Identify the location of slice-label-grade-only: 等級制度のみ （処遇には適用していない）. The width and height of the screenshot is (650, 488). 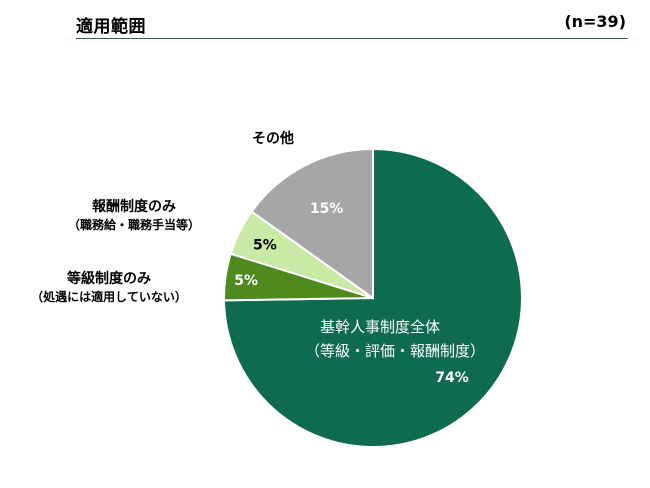
(109, 287).